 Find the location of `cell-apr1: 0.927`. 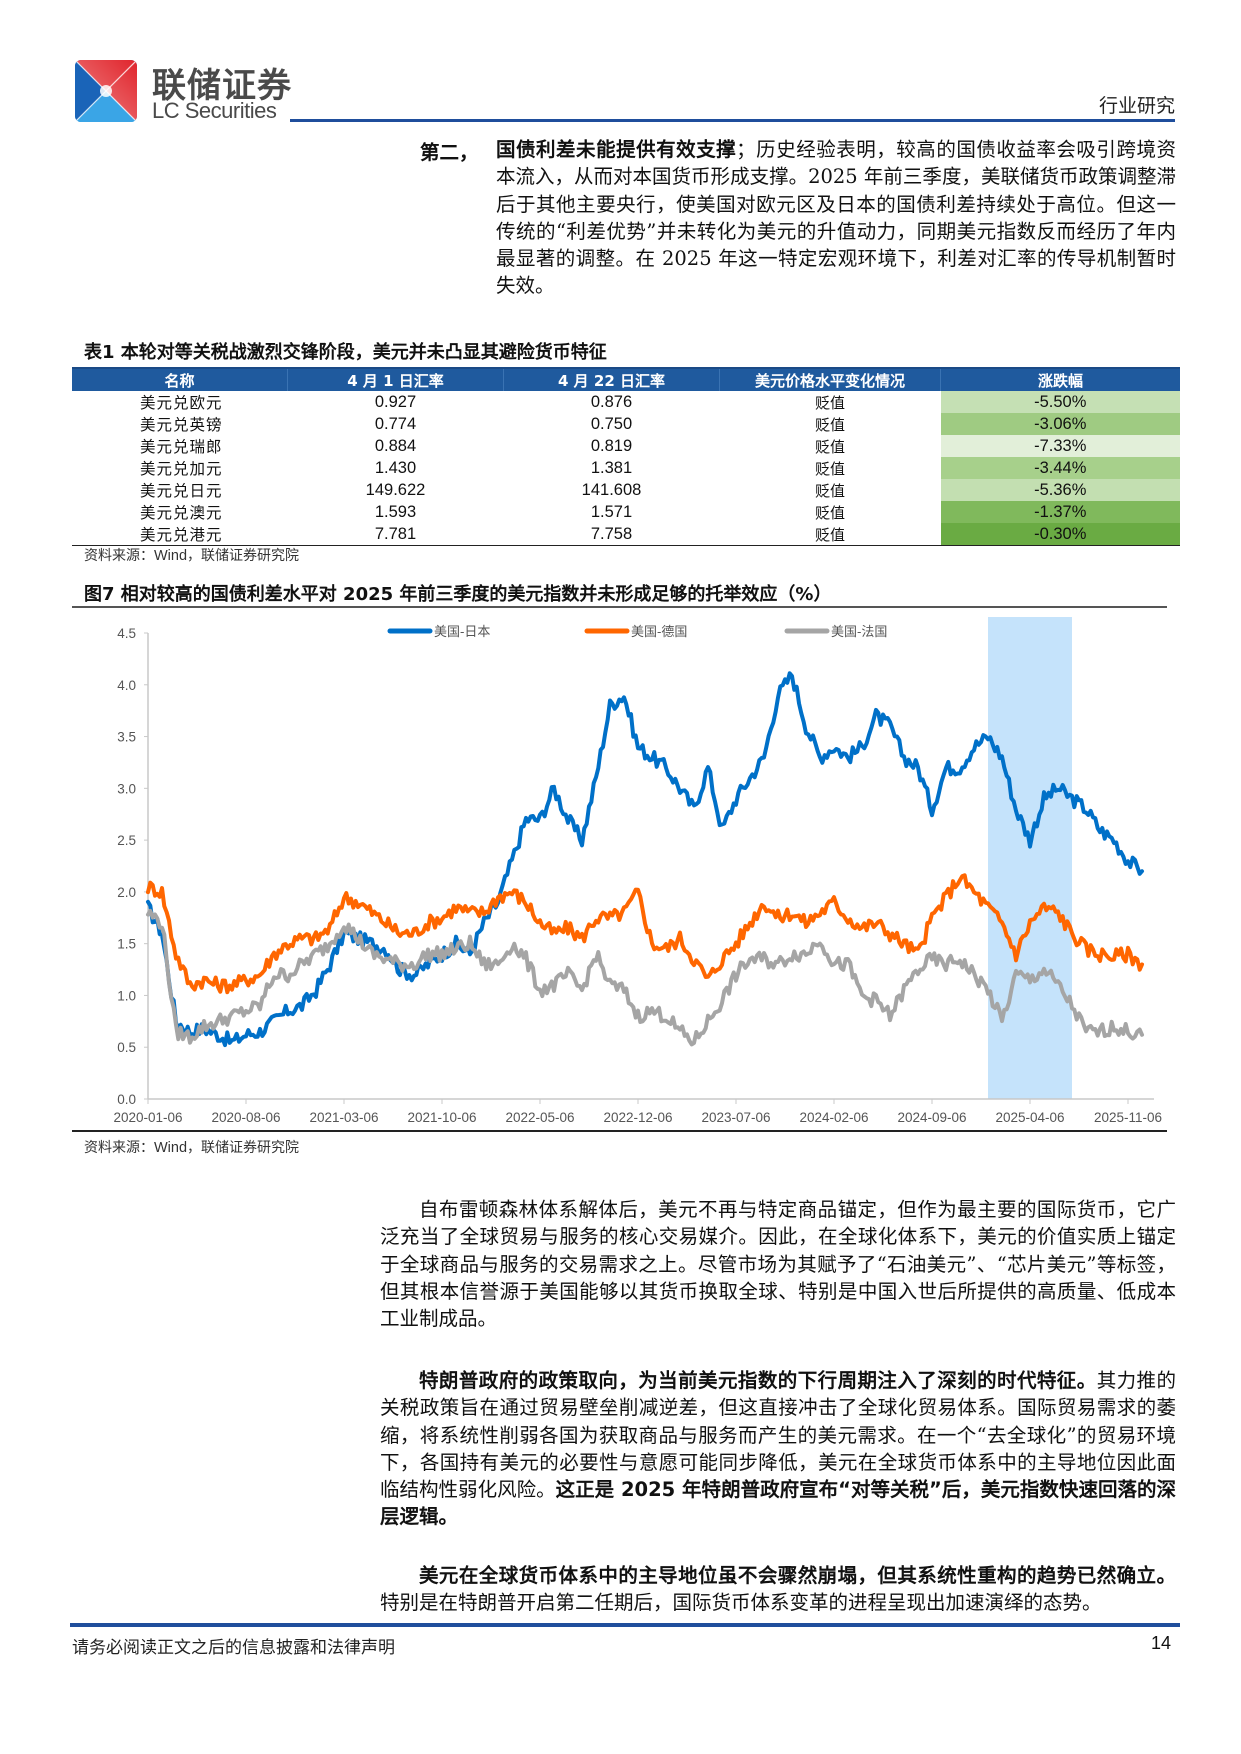

cell-apr1: 0.927 is located at coordinates (395, 401).